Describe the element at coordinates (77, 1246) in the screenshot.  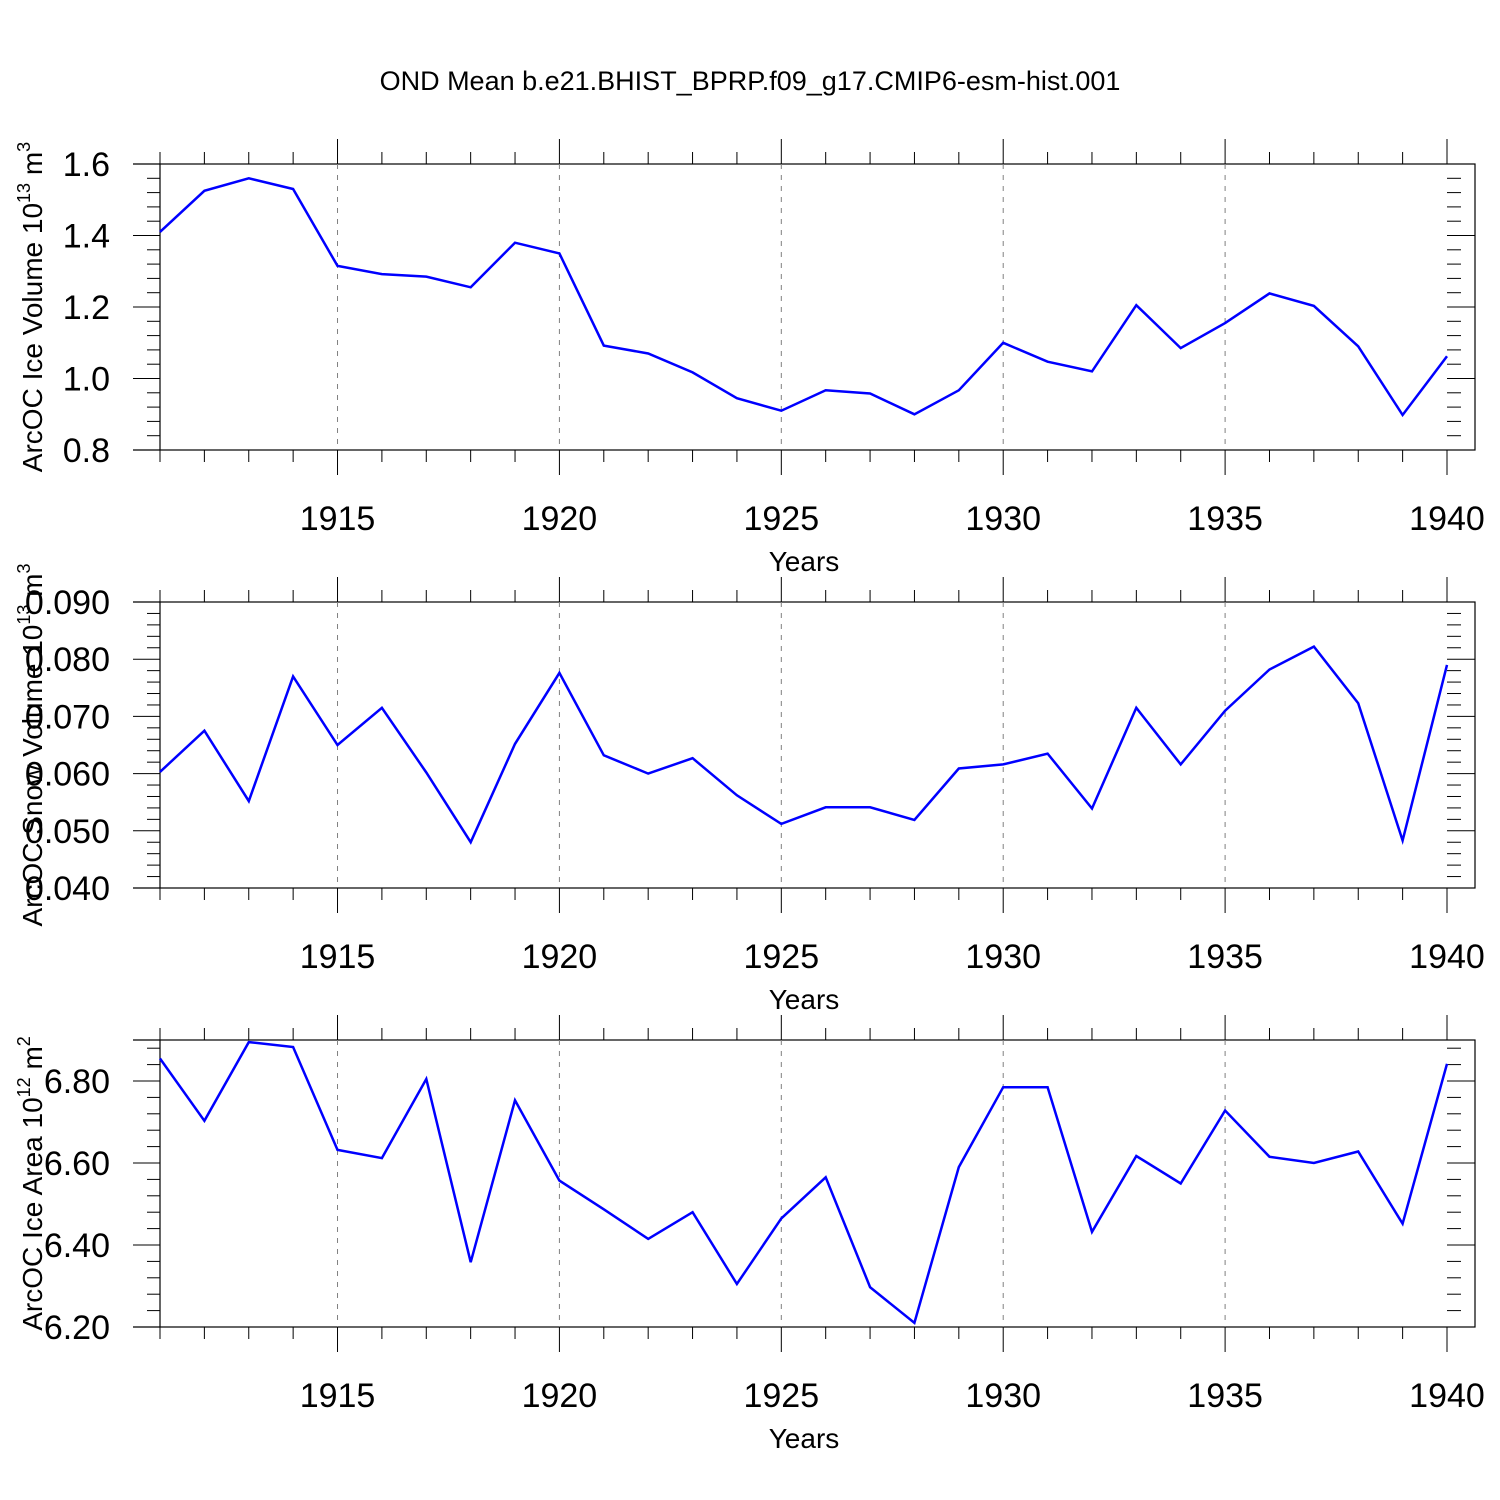
I see `y-tick-label: 6.40` at that location.